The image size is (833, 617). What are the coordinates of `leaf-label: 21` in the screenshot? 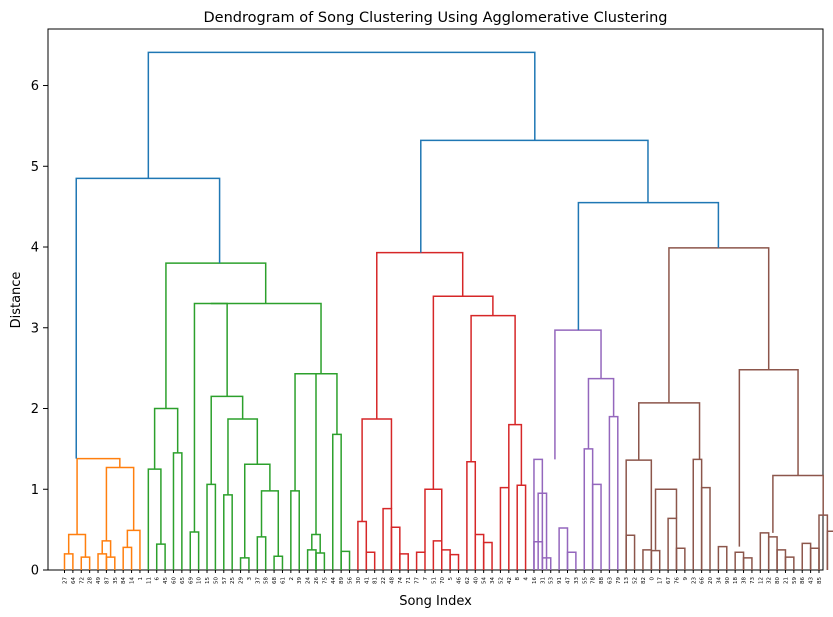 It's located at (786, 580).